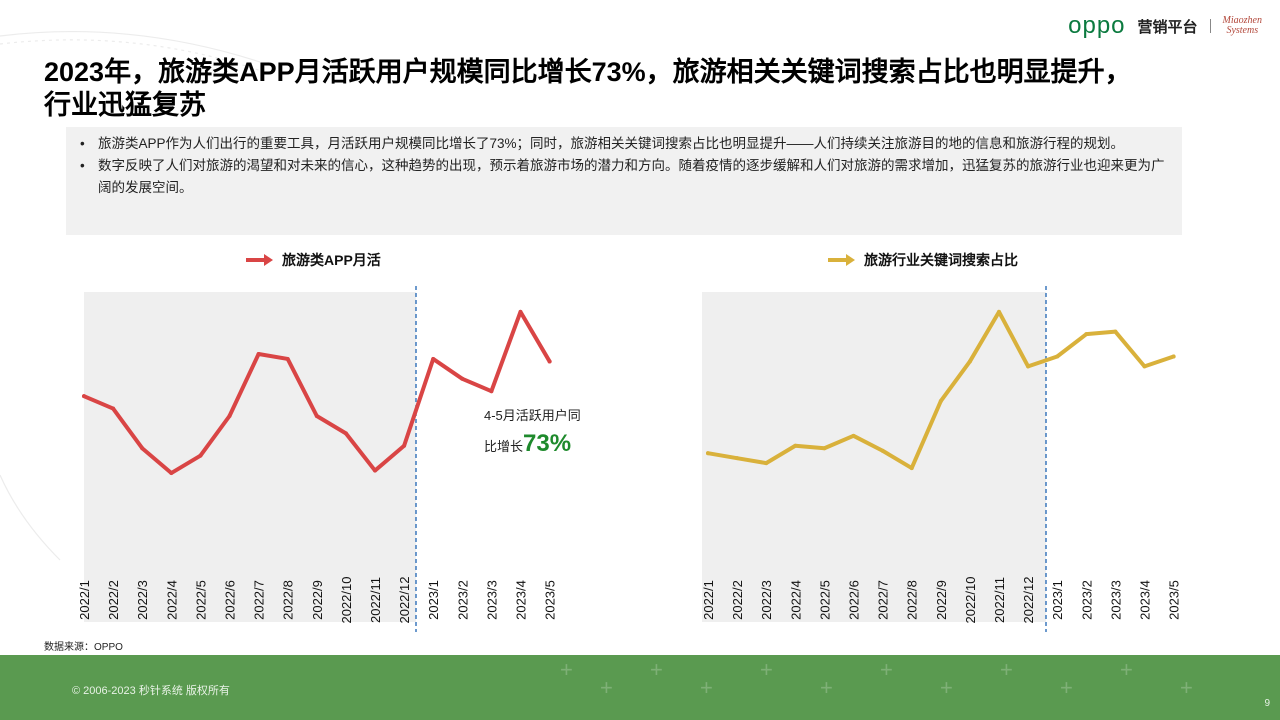  I want to click on legend-label: 旅游行业关键词搜索占比, so click(941, 260).